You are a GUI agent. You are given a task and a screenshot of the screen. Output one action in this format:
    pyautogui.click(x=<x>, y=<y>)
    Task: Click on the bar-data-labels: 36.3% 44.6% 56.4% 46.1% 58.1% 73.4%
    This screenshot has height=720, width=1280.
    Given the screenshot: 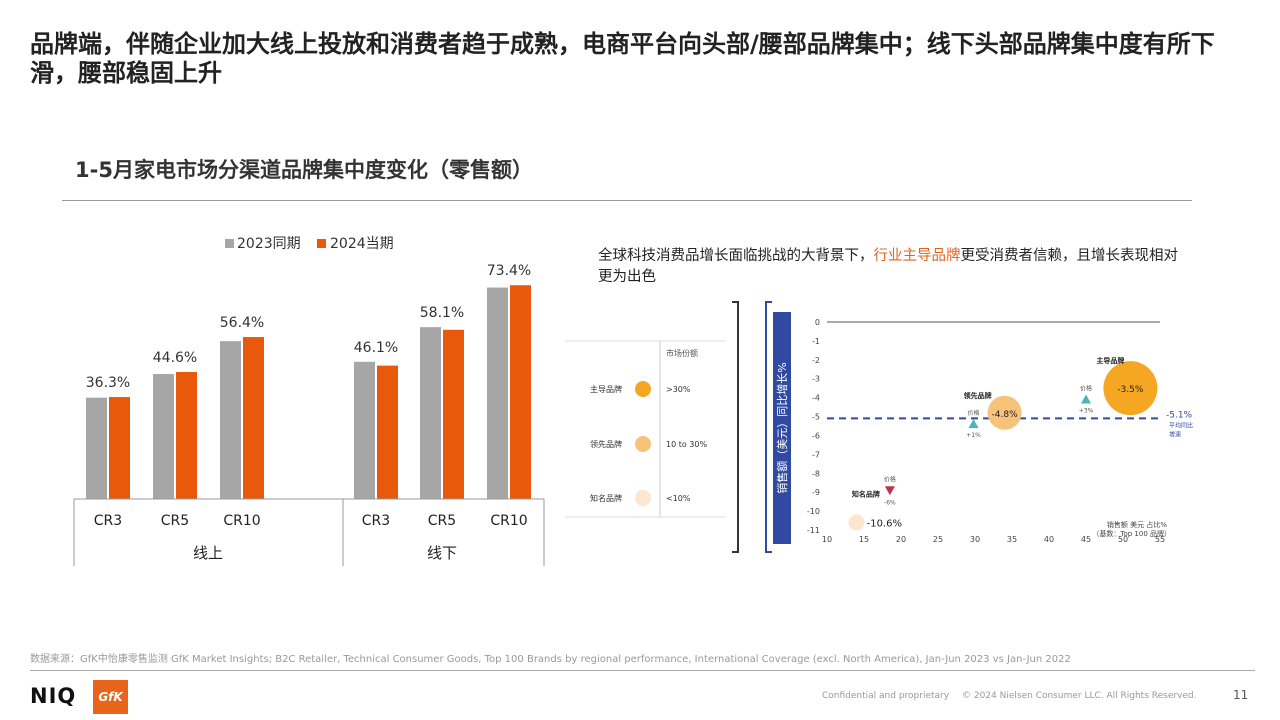 What is the action you would take?
    pyautogui.click(x=308, y=327)
    